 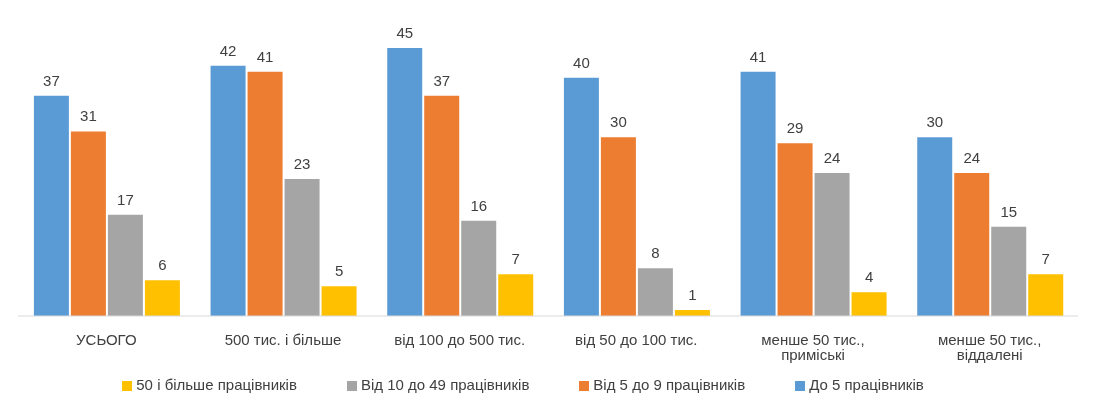 I want to click on x-tick-label: 500 тис. і більше, so click(x=283, y=339).